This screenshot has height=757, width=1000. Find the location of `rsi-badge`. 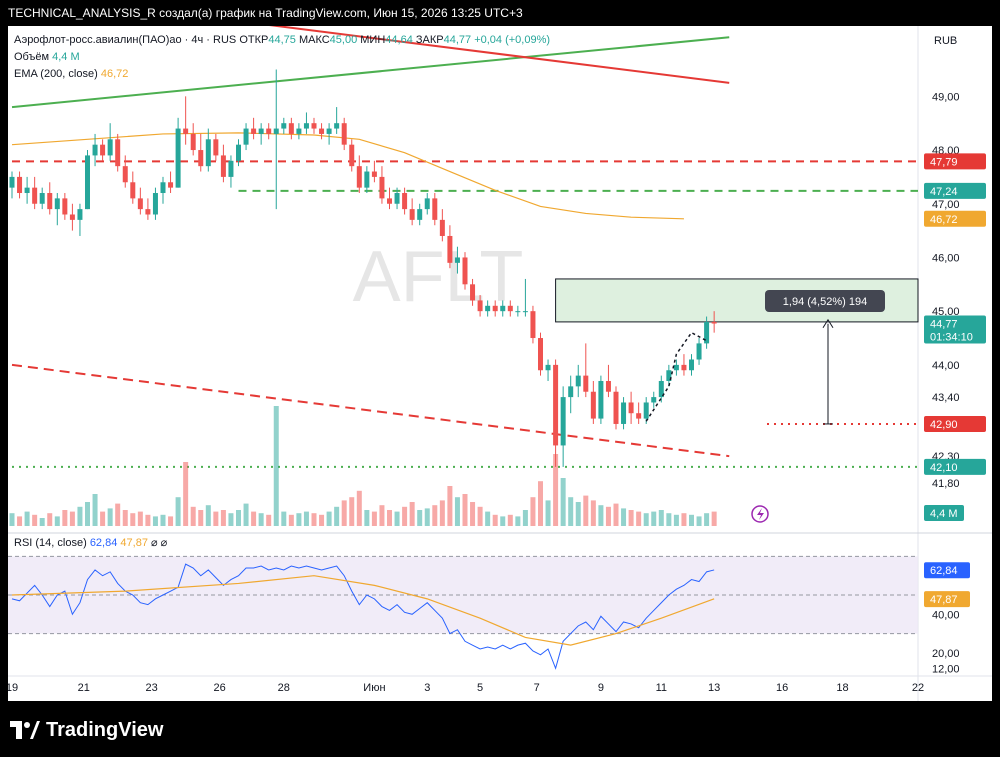

rsi-badge is located at coordinates (947, 570).